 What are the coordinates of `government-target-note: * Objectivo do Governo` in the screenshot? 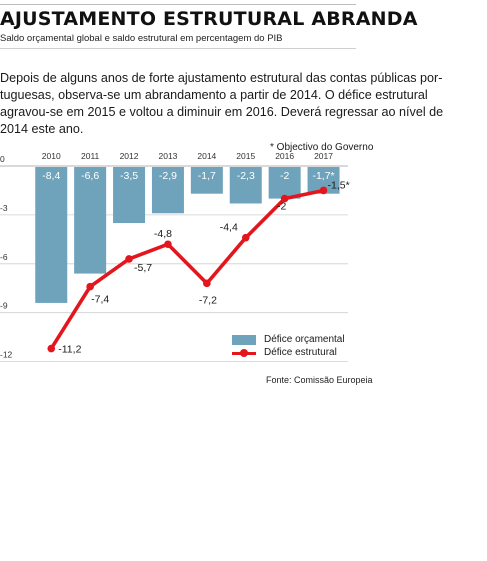 It's located at (322, 147).